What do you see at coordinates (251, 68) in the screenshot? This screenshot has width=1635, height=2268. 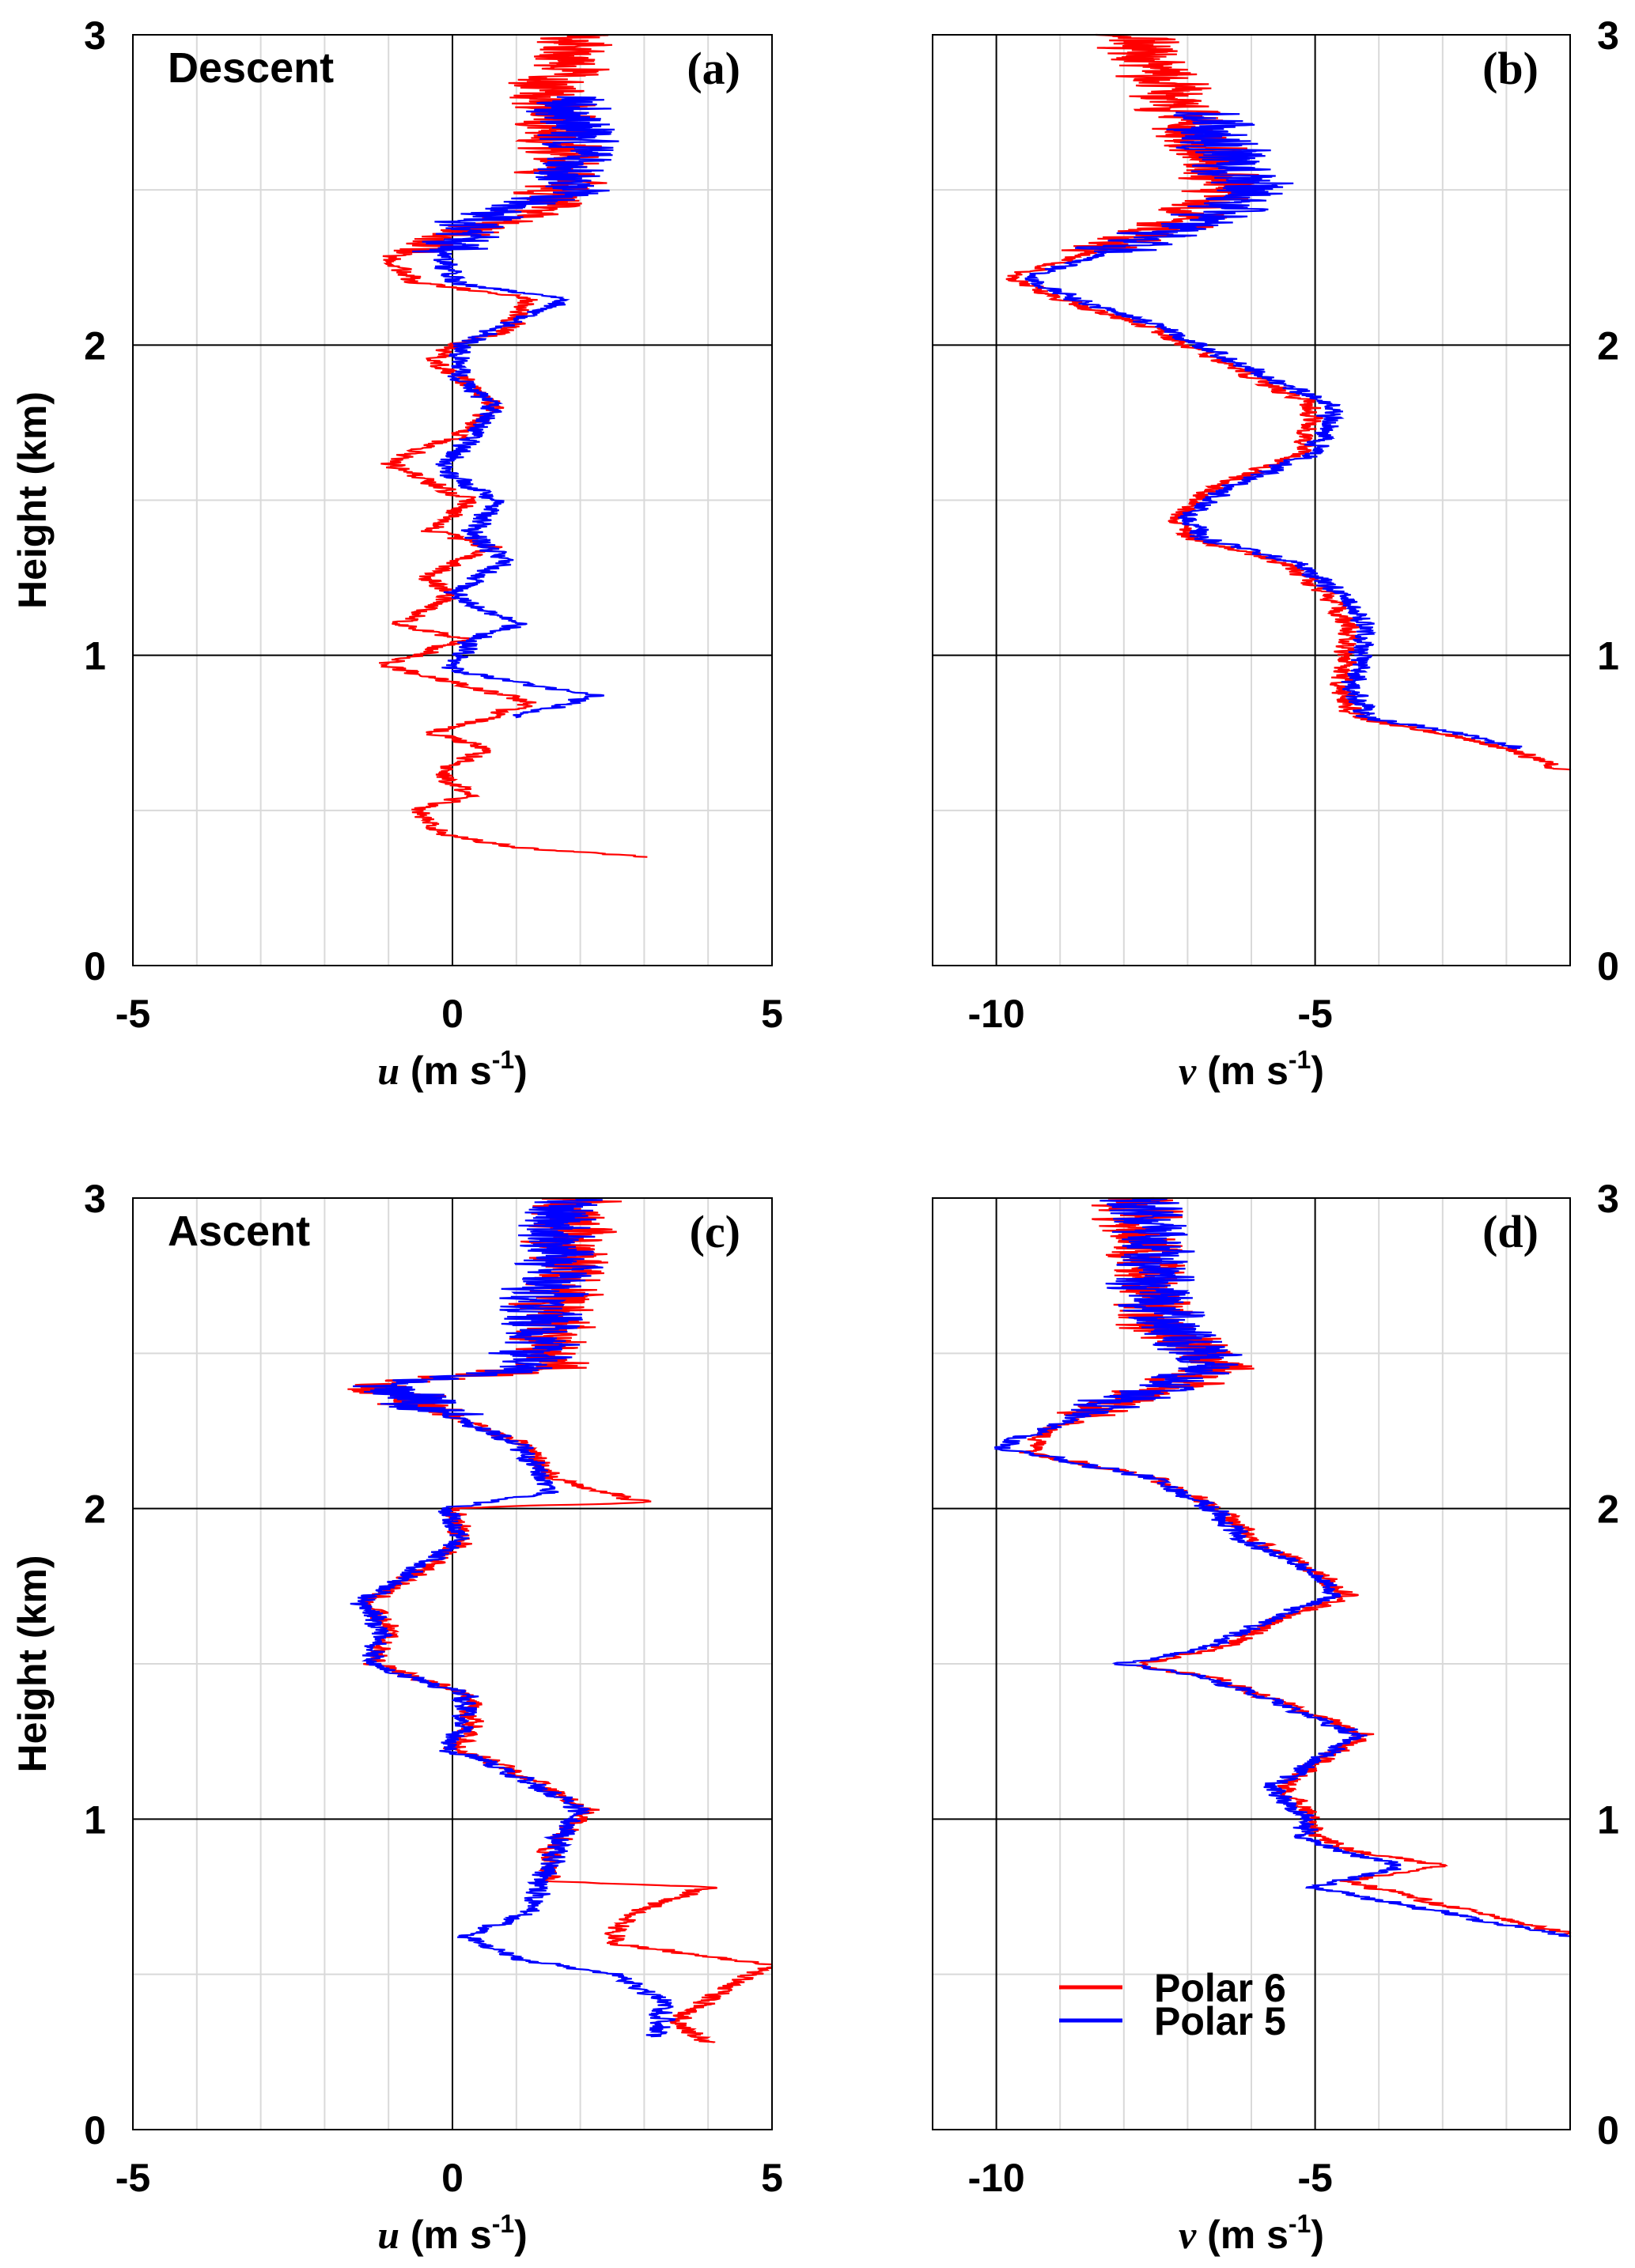 I see `phase-label: Descent` at bounding box center [251, 68].